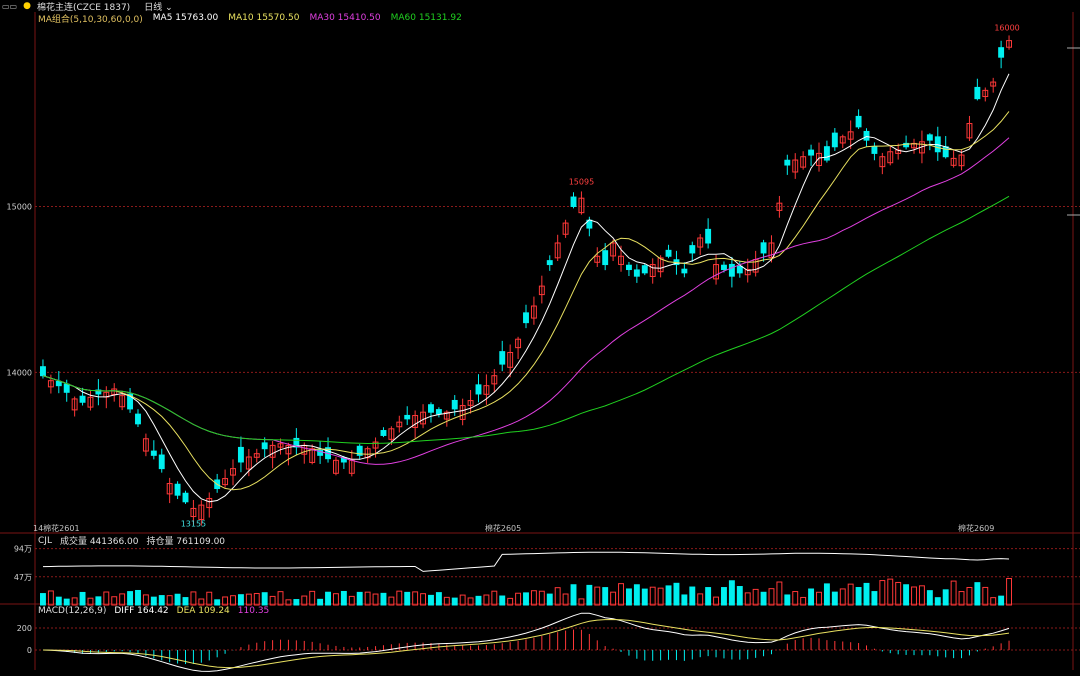 Image resolution: width=1080 pixels, height=676 pixels. I want to click on cjl-label: CJL, so click(45, 540).